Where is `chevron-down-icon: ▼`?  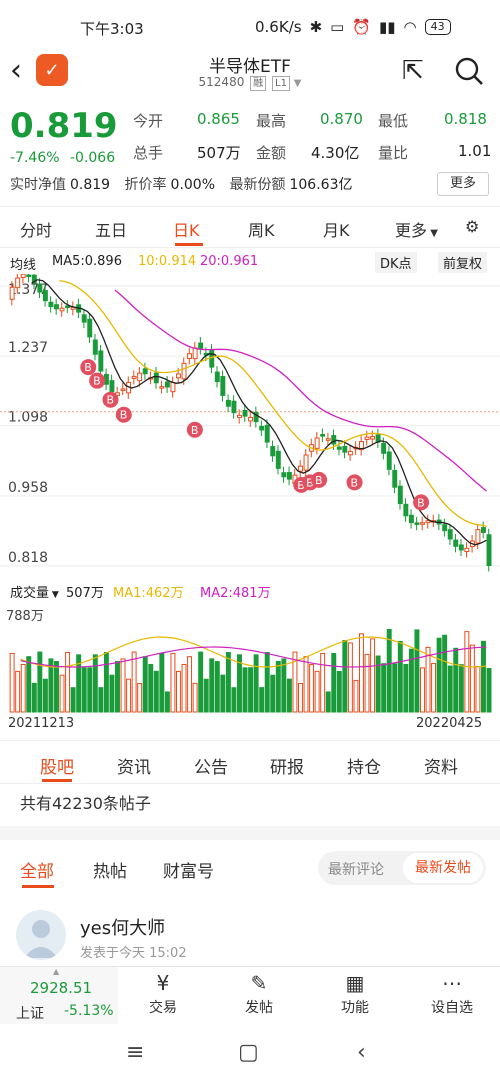
chevron-down-icon: ▼ is located at coordinates (297, 83).